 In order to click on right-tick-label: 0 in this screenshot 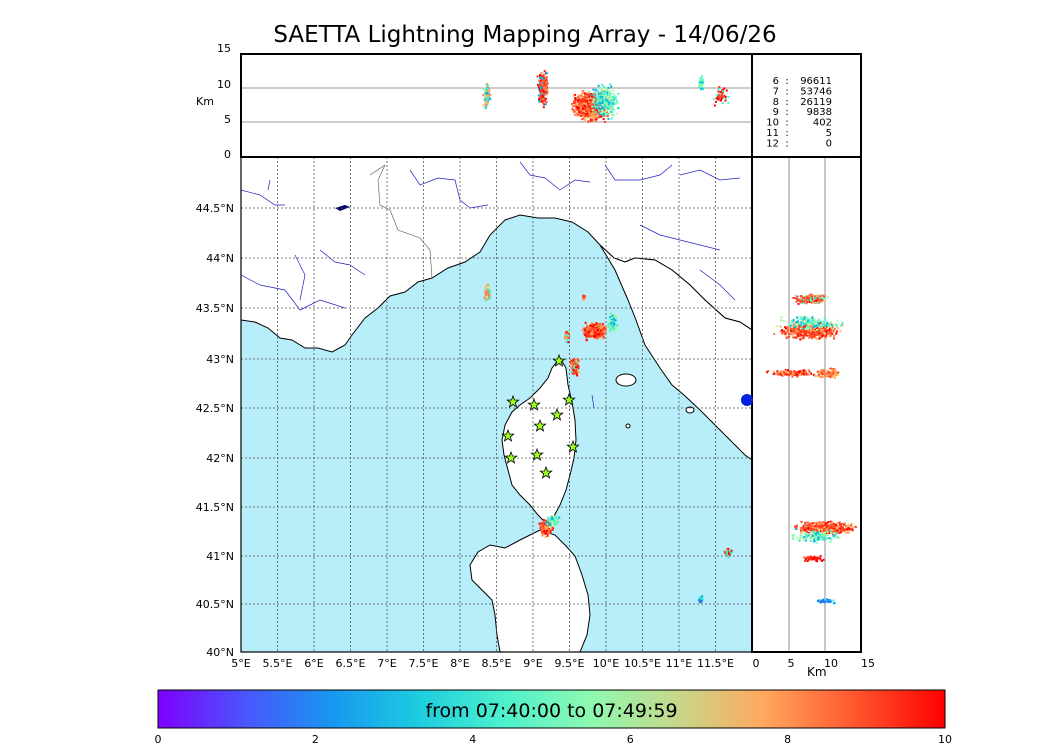, I will do `click(756, 663)`.